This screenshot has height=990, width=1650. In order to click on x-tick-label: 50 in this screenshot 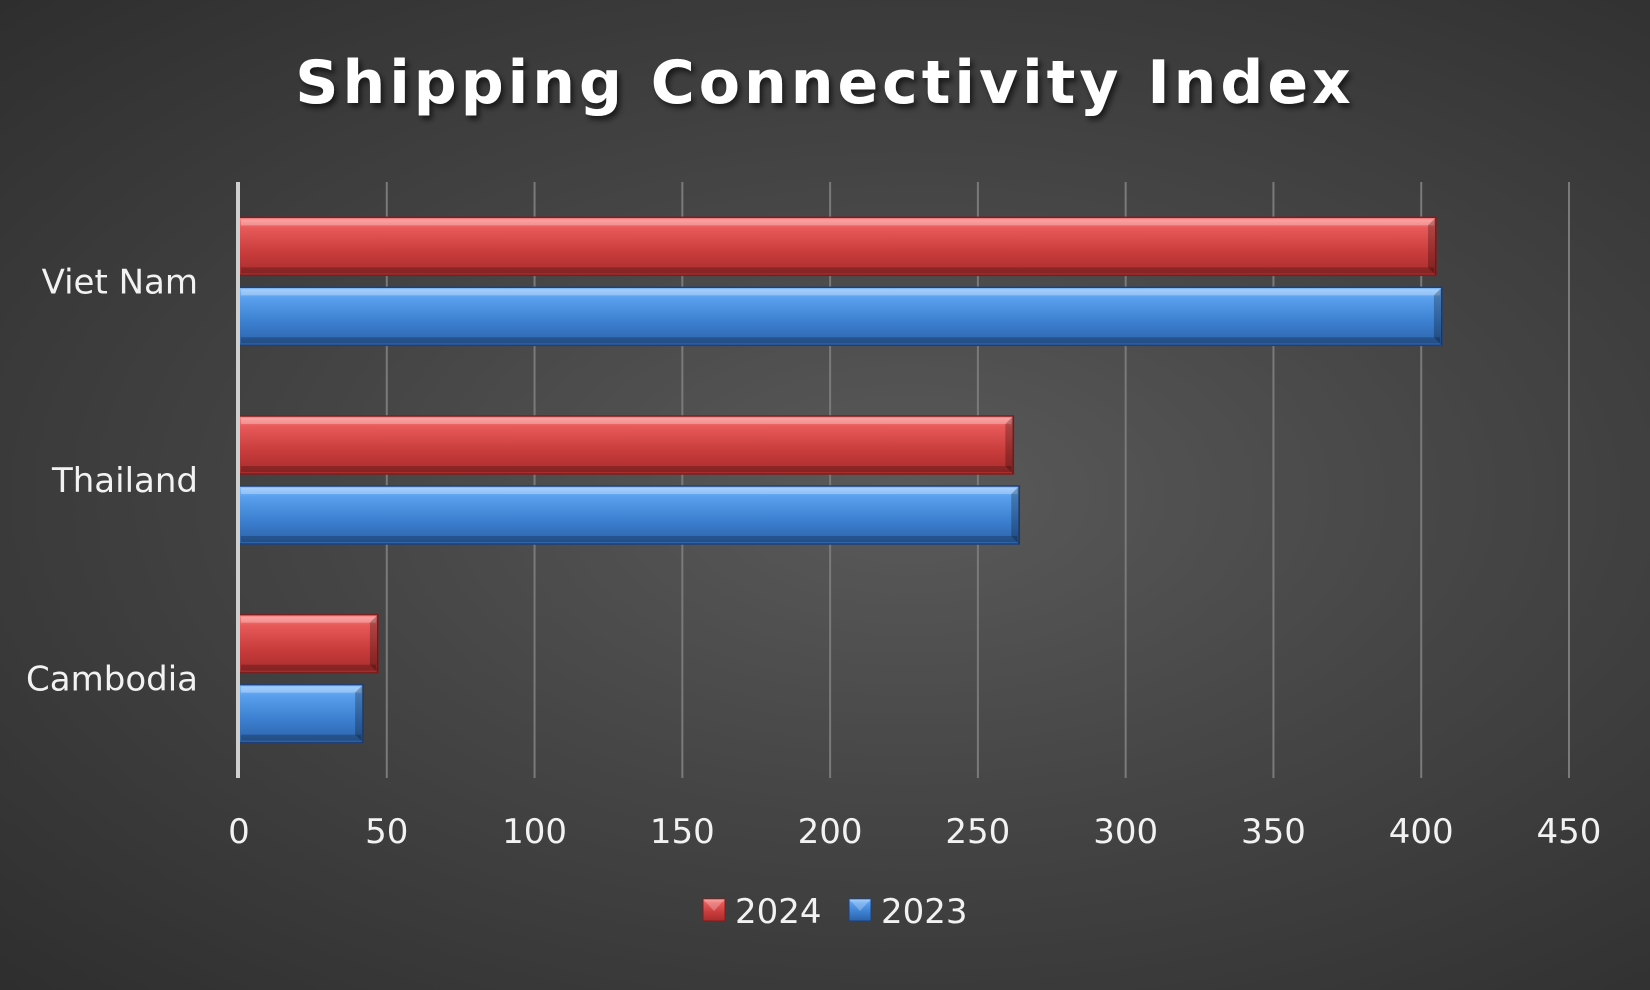, I will do `click(386, 832)`.